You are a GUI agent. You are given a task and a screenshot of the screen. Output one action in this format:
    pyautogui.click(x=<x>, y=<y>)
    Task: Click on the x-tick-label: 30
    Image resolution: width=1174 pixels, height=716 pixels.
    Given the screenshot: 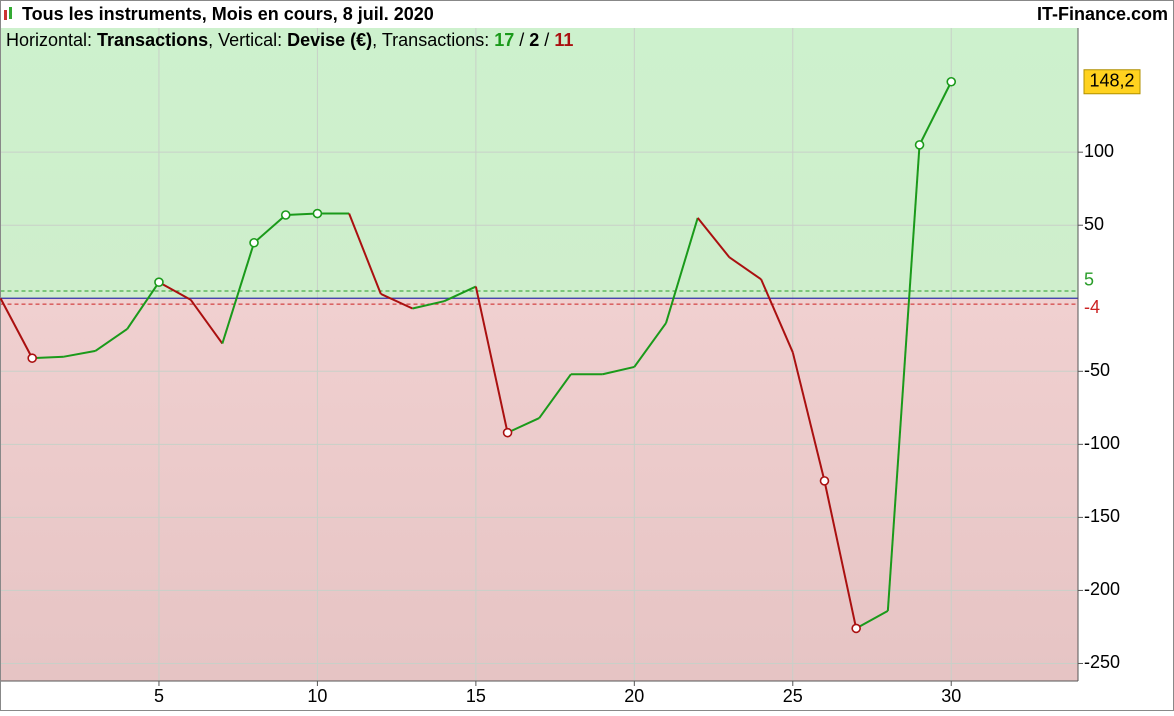 What is the action you would take?
    pyautogui.click(x=951, y=696)
    